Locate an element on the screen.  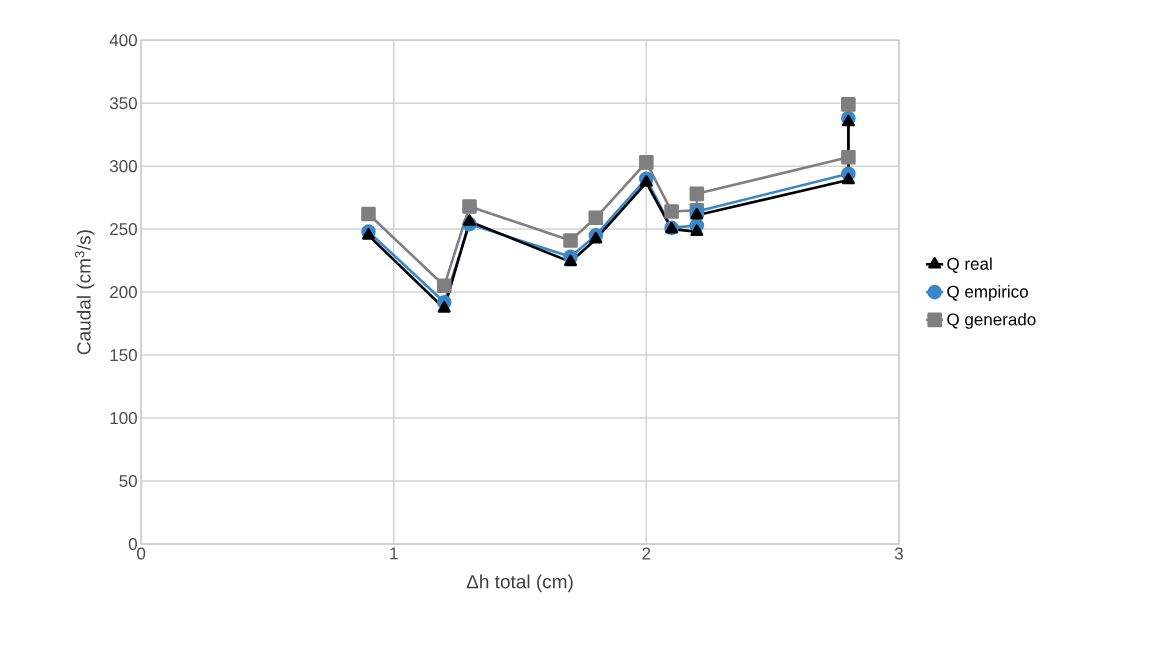
legend-label: Q empirico is located at coordinates (987, 293).